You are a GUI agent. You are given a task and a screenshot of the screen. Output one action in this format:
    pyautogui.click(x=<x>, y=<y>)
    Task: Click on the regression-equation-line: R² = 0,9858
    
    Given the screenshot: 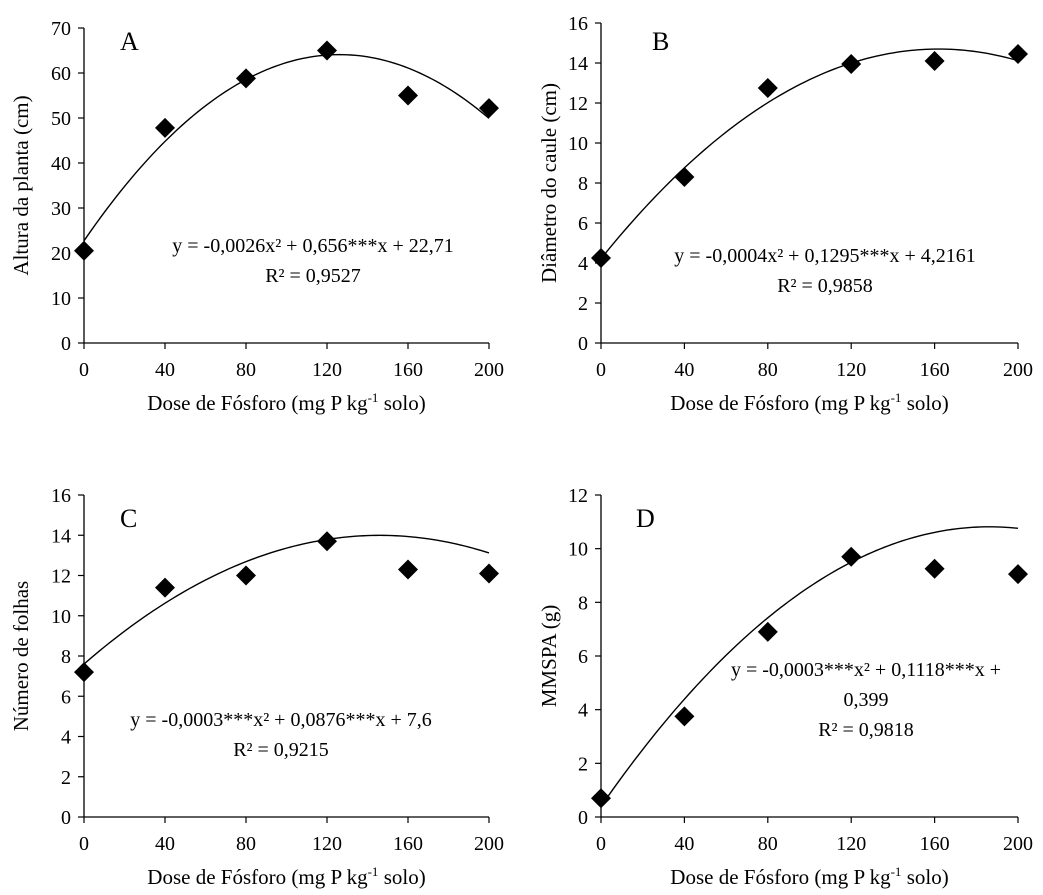 What is the action you would take?
    pyautogui.click(x=825, y=286)
    